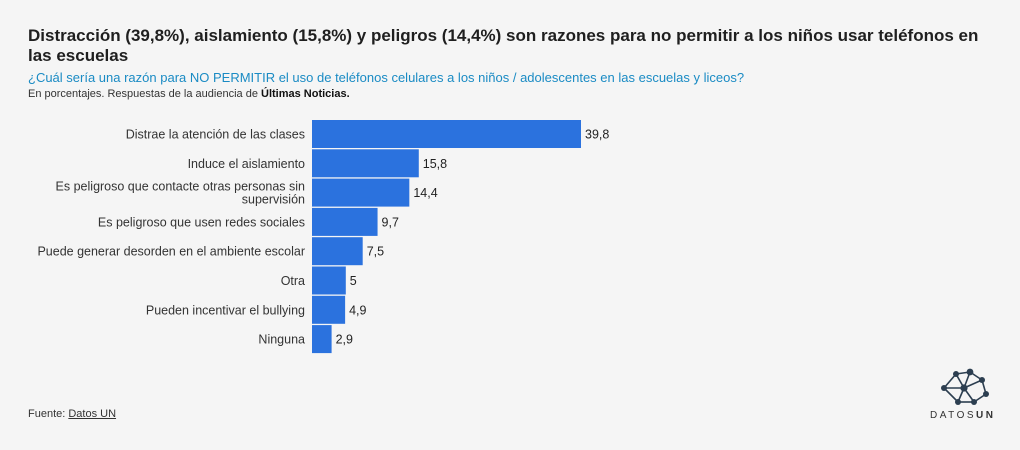 The height and width of the screenshot is (450, 1020). I want to click on value-label: 7,5, so click(375, 252).